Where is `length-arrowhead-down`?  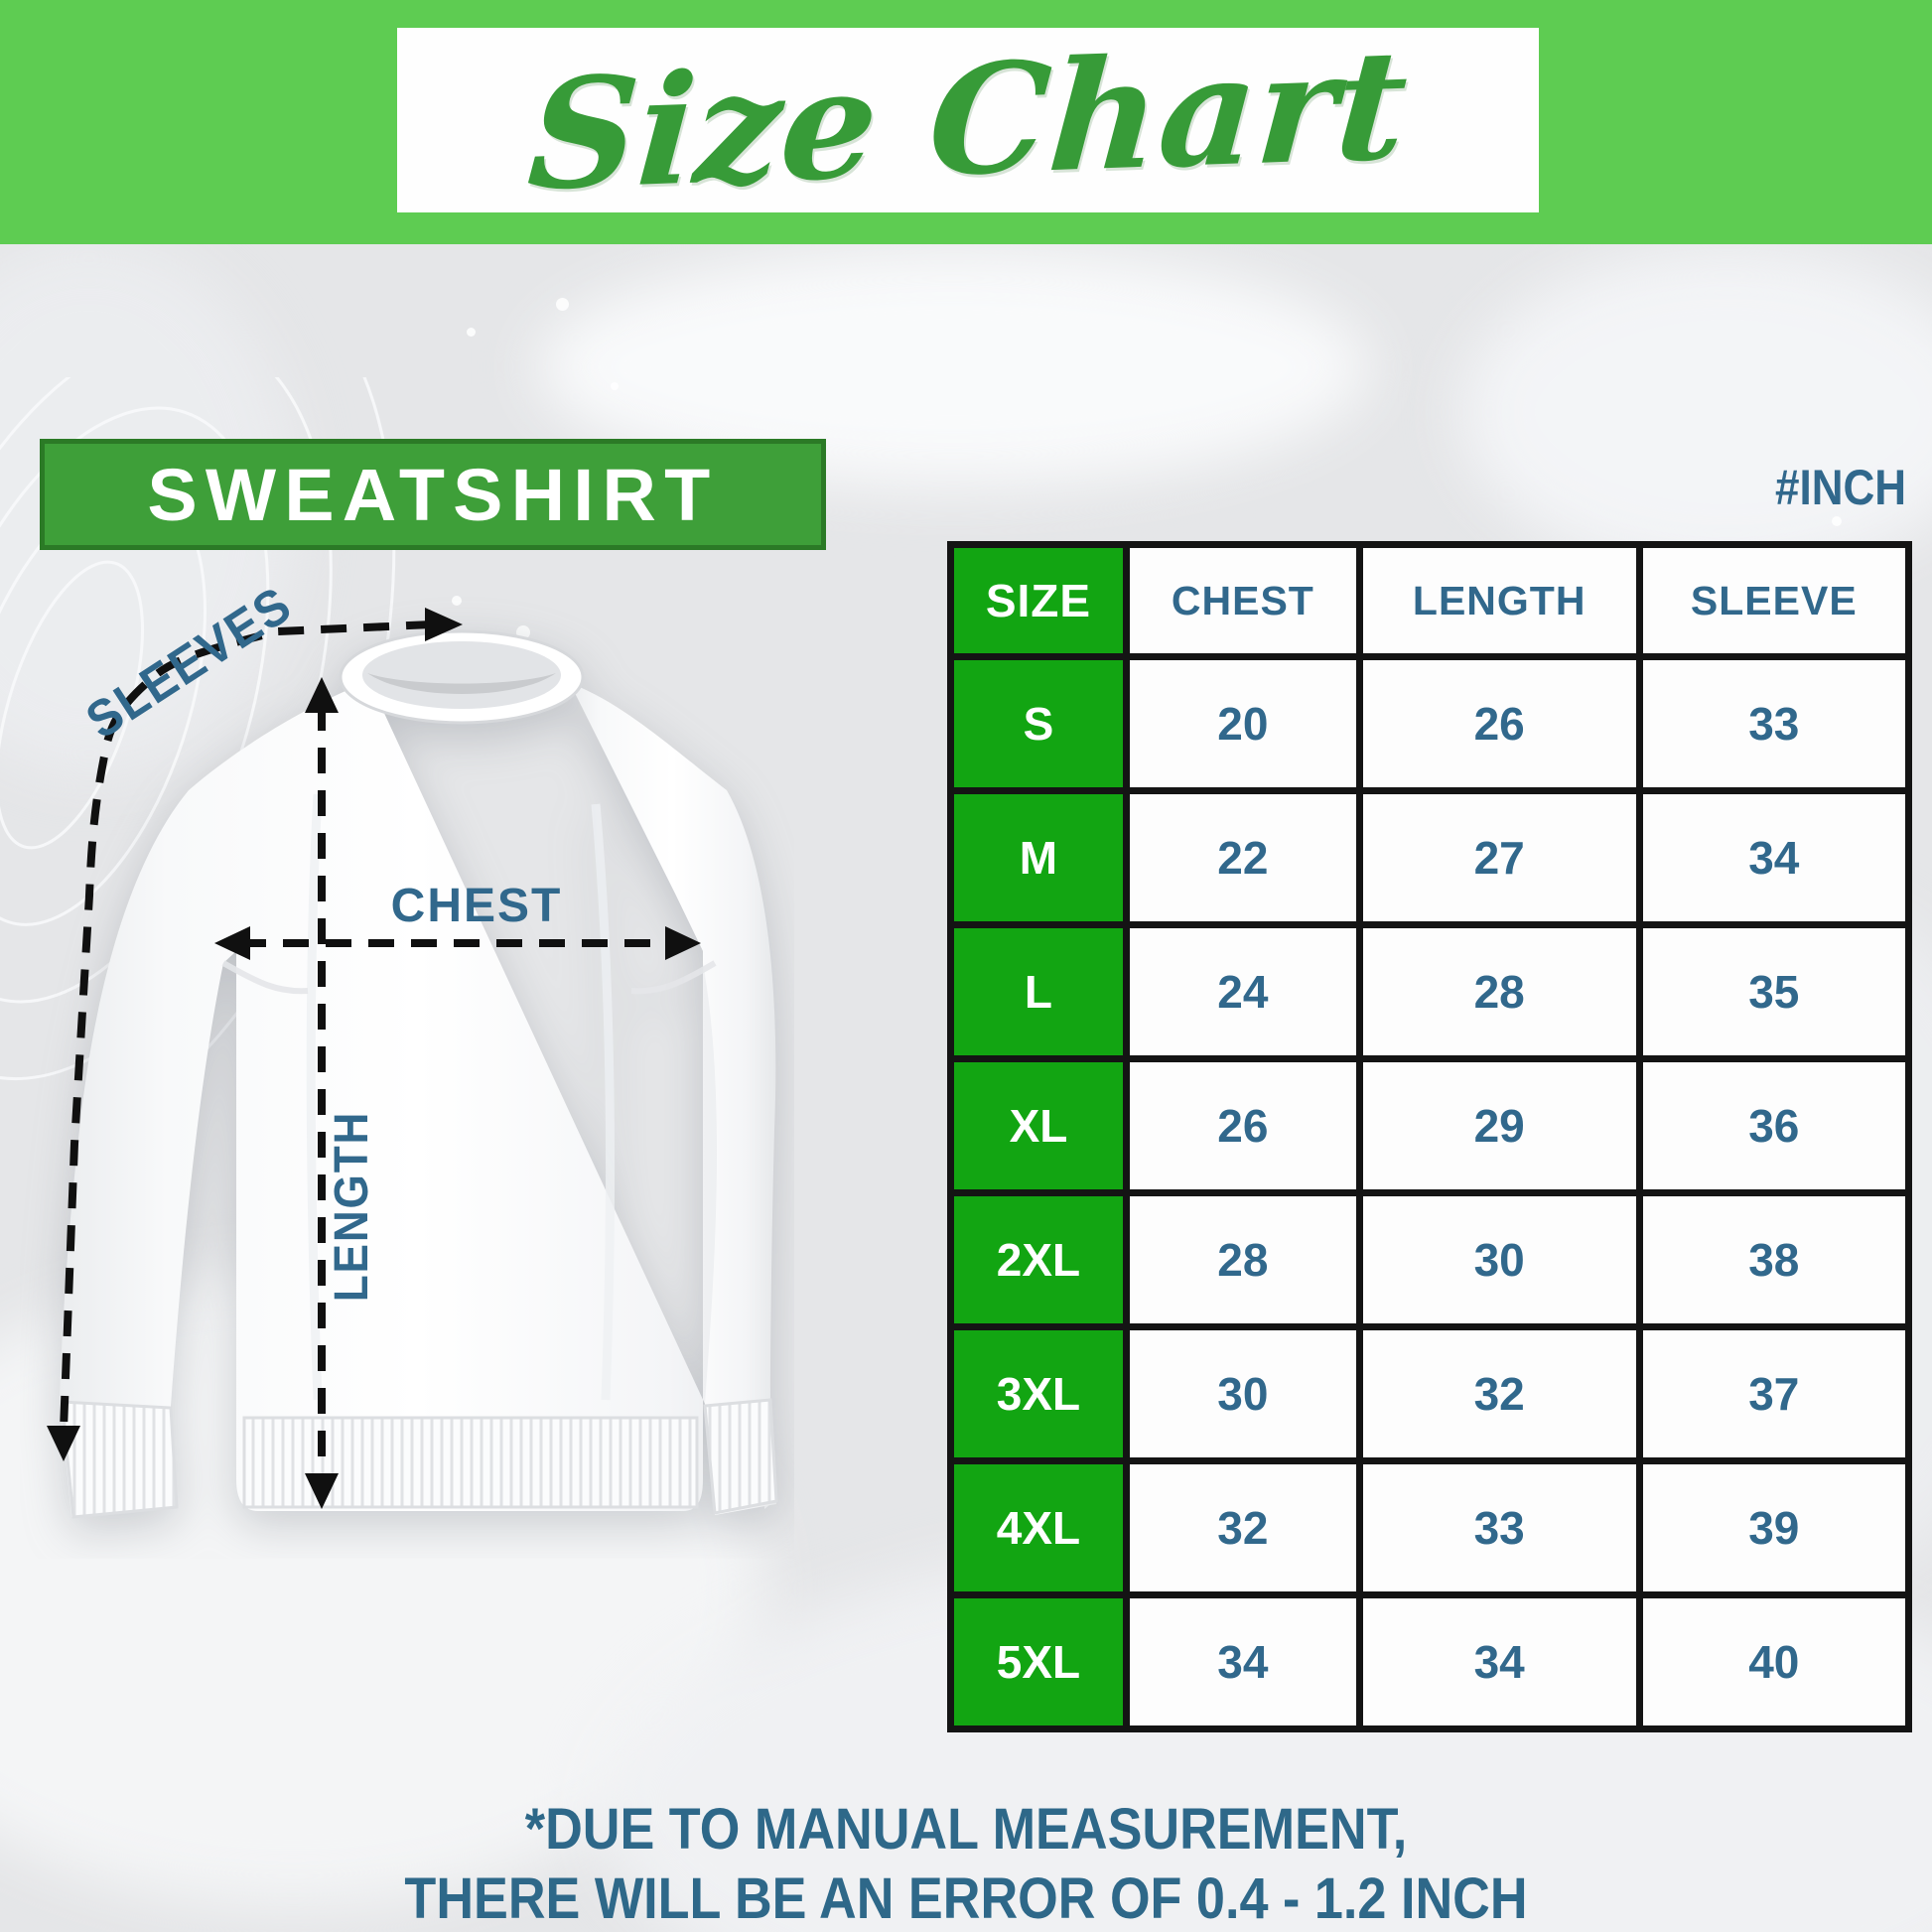
length-arrowhead-down is located at coordinates (322, 1491).